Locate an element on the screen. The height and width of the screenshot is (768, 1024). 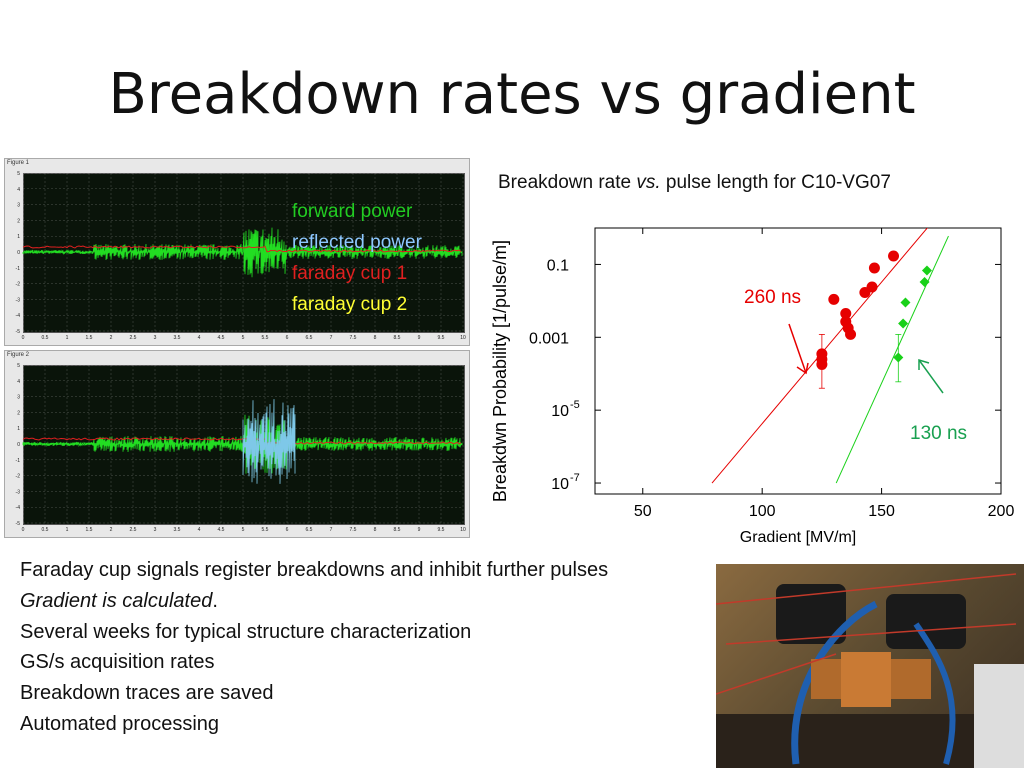
fit-line-130-ns is located at coordinates (892, 359).